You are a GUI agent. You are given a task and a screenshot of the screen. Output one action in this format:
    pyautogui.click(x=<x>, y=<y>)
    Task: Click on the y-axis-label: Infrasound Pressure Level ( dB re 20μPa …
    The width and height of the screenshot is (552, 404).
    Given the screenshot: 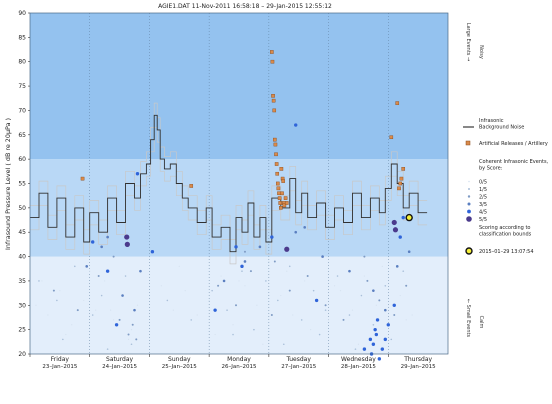 What is the action you would take?
    pyautogui.click(x=8, y=184)
    